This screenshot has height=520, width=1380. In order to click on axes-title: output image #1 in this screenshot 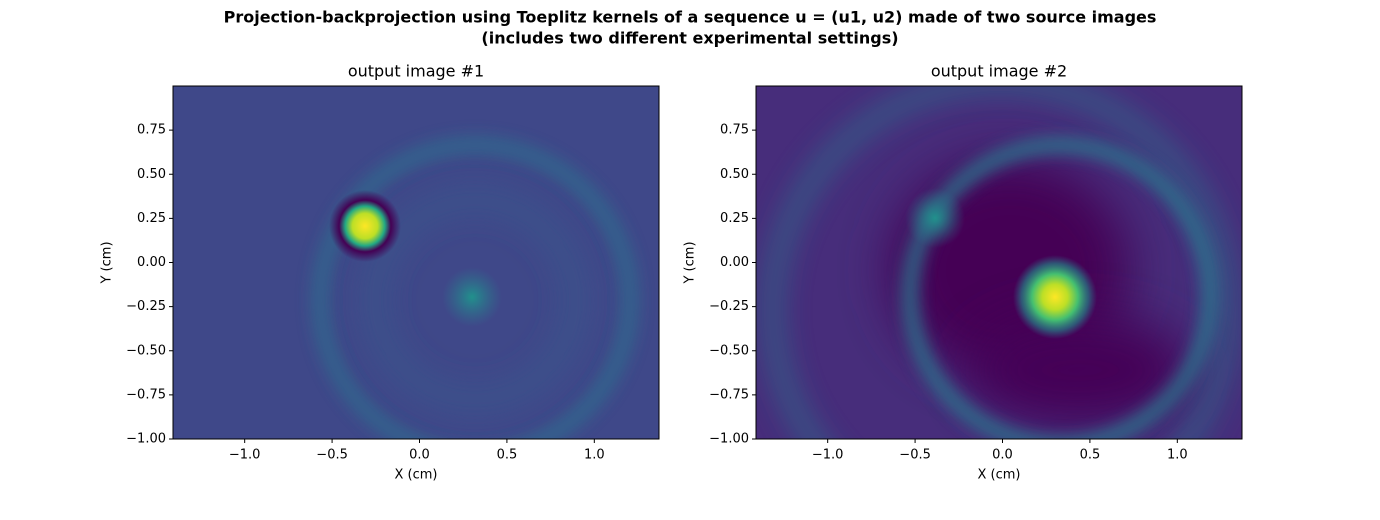, I will do `click(416, 71)`.